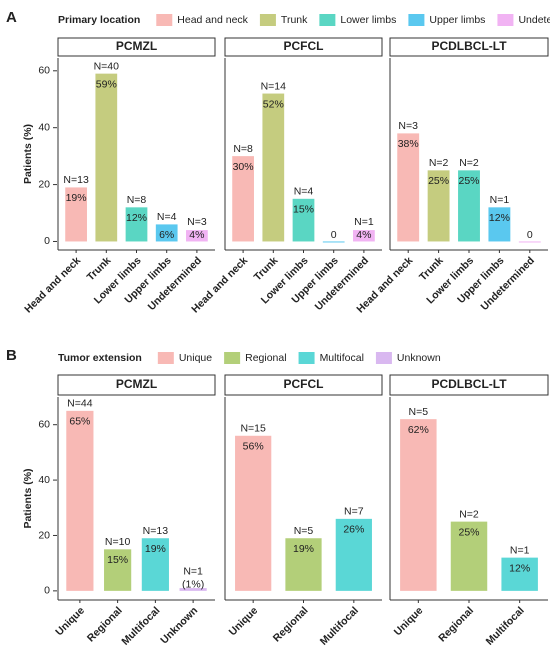 Image resolution: width=550 pixels, height=653 pixels. I want to click on legend-label: Undetermined, so click(534, 20).